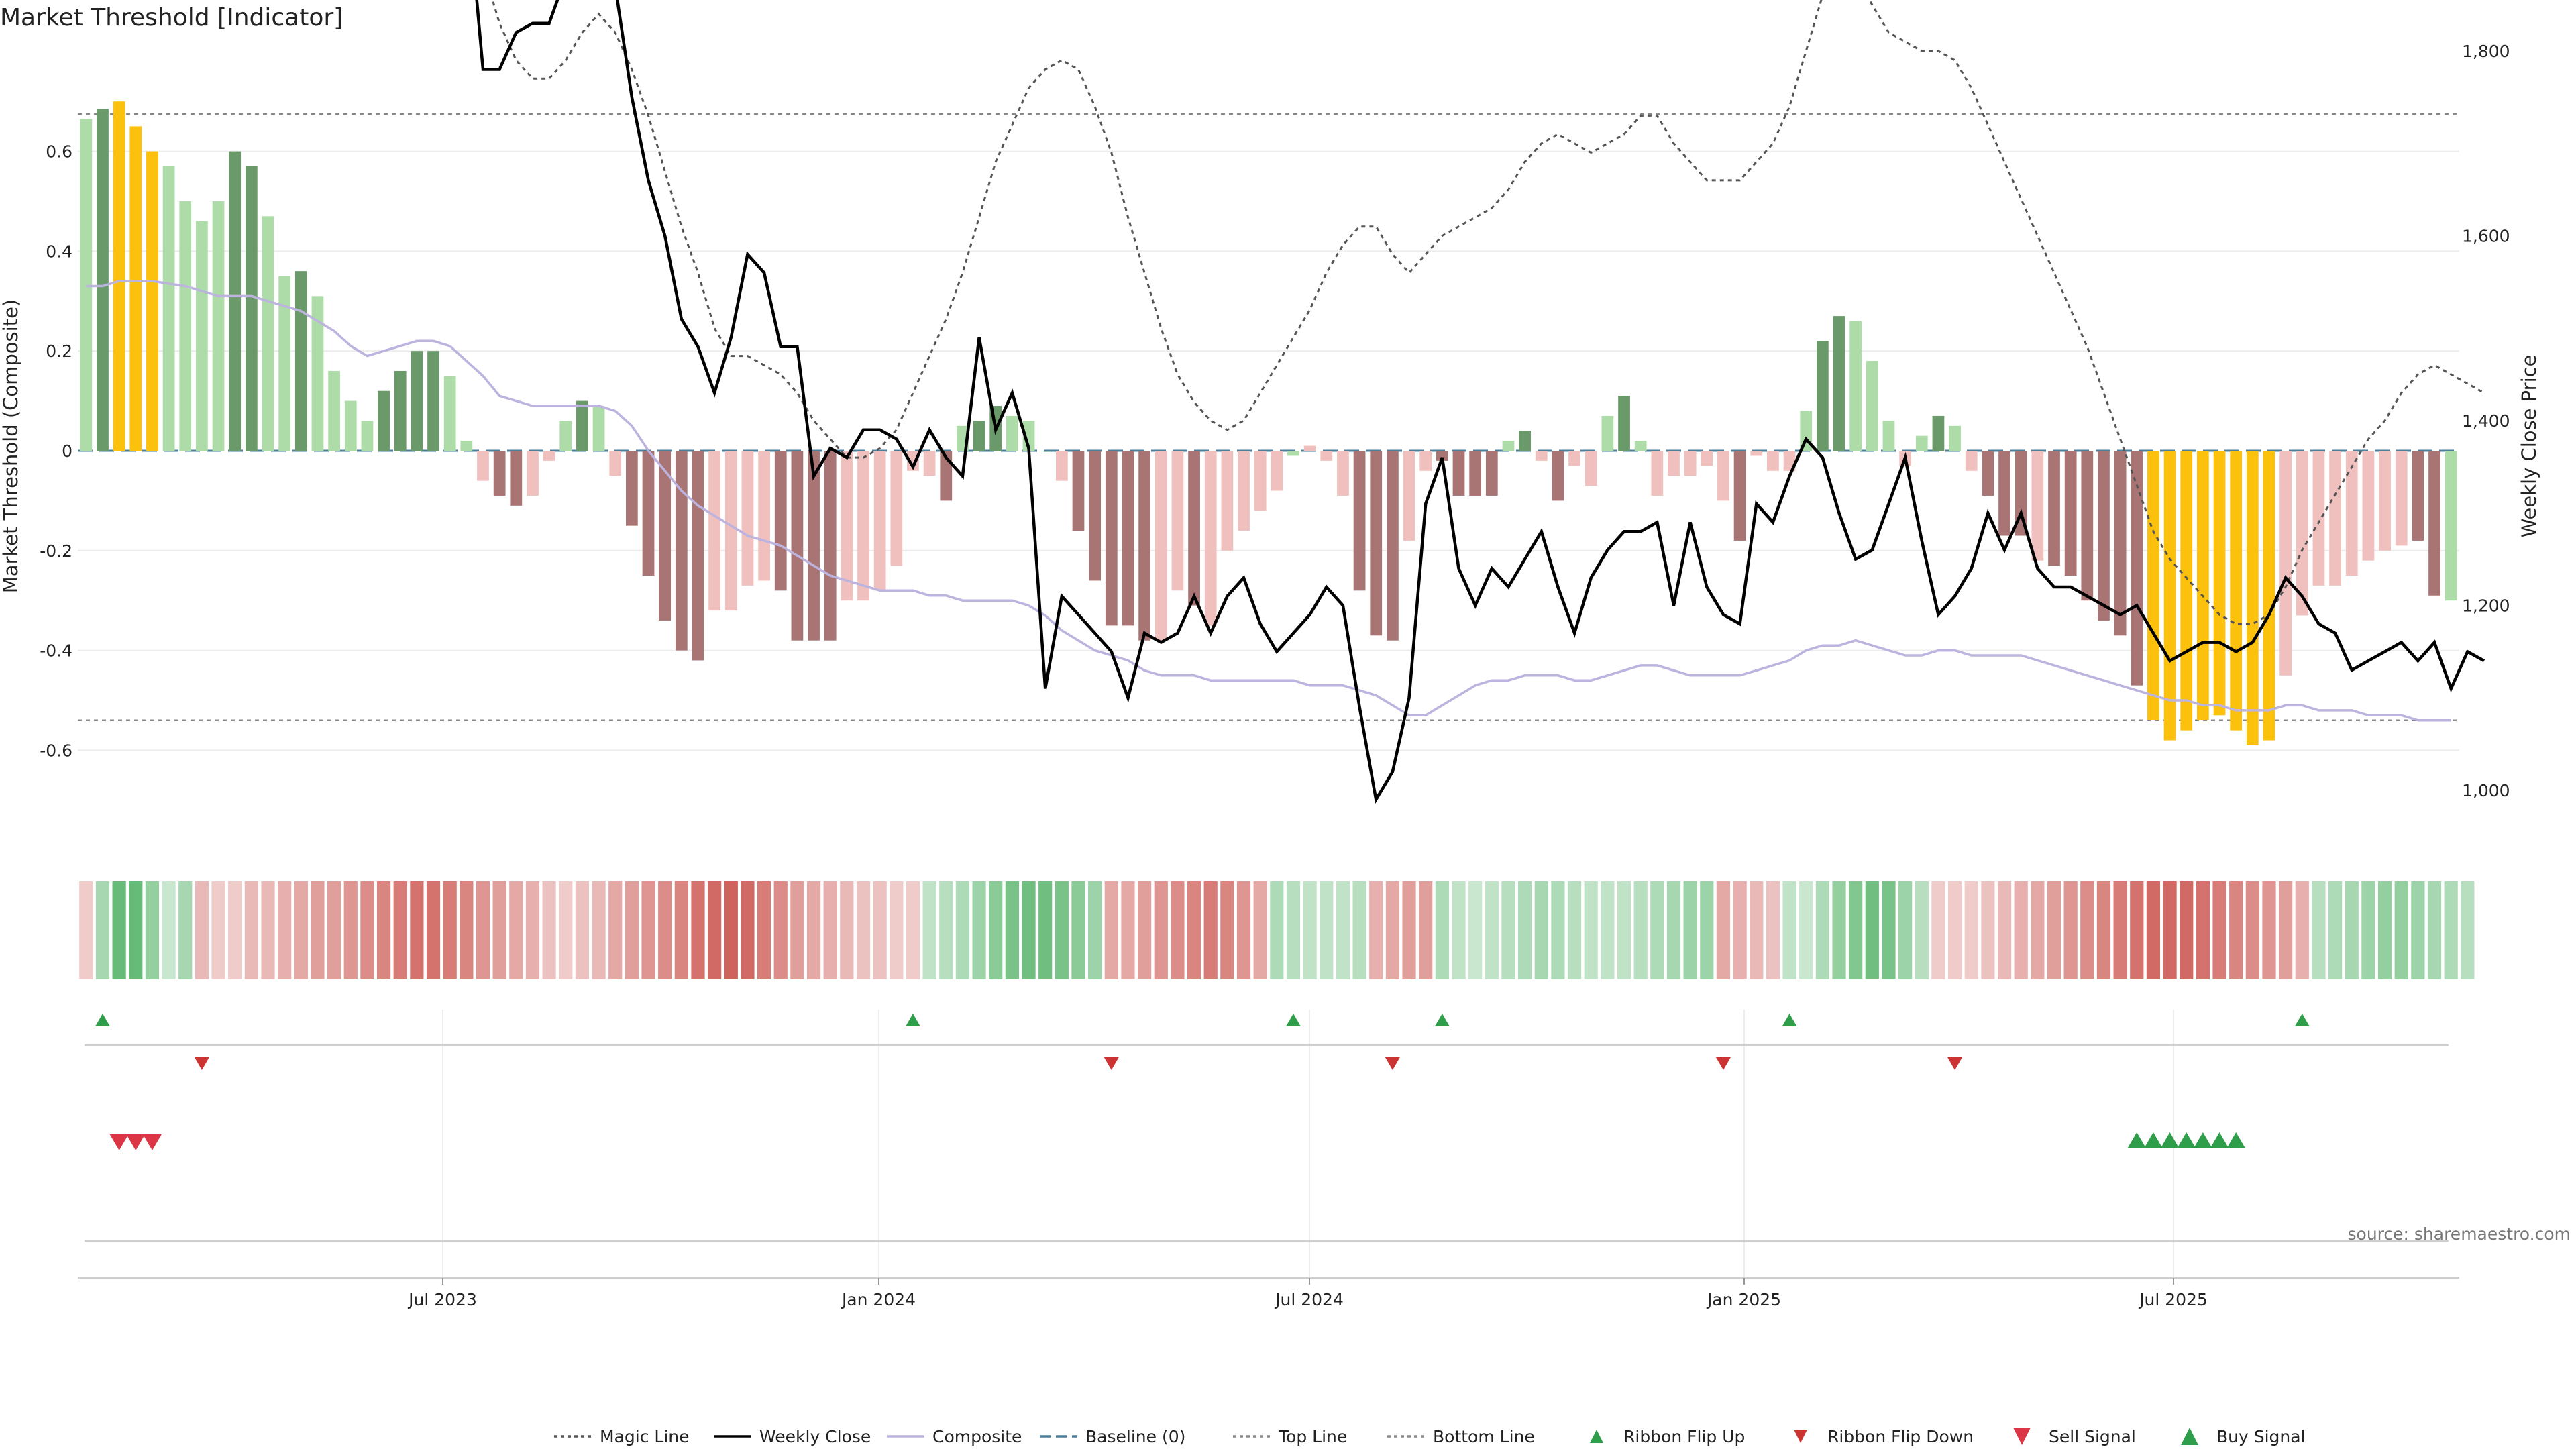 Image resolution: width=2576 pixels, height=1449 pixels. What do you see at coordinates (2459, 1234) in the screenshot?
I see `source-note: source: sharemaestro.com` at bounding box center [2459, 1234].